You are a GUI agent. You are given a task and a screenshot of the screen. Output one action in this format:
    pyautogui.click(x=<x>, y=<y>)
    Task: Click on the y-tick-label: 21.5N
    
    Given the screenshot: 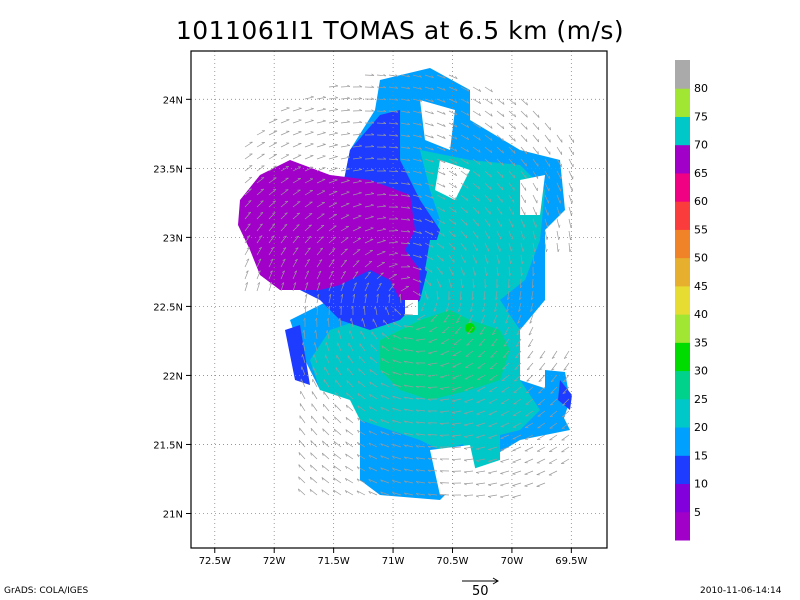 What is the action you would take?
    pyautogui.click(x=168, y=445)
    